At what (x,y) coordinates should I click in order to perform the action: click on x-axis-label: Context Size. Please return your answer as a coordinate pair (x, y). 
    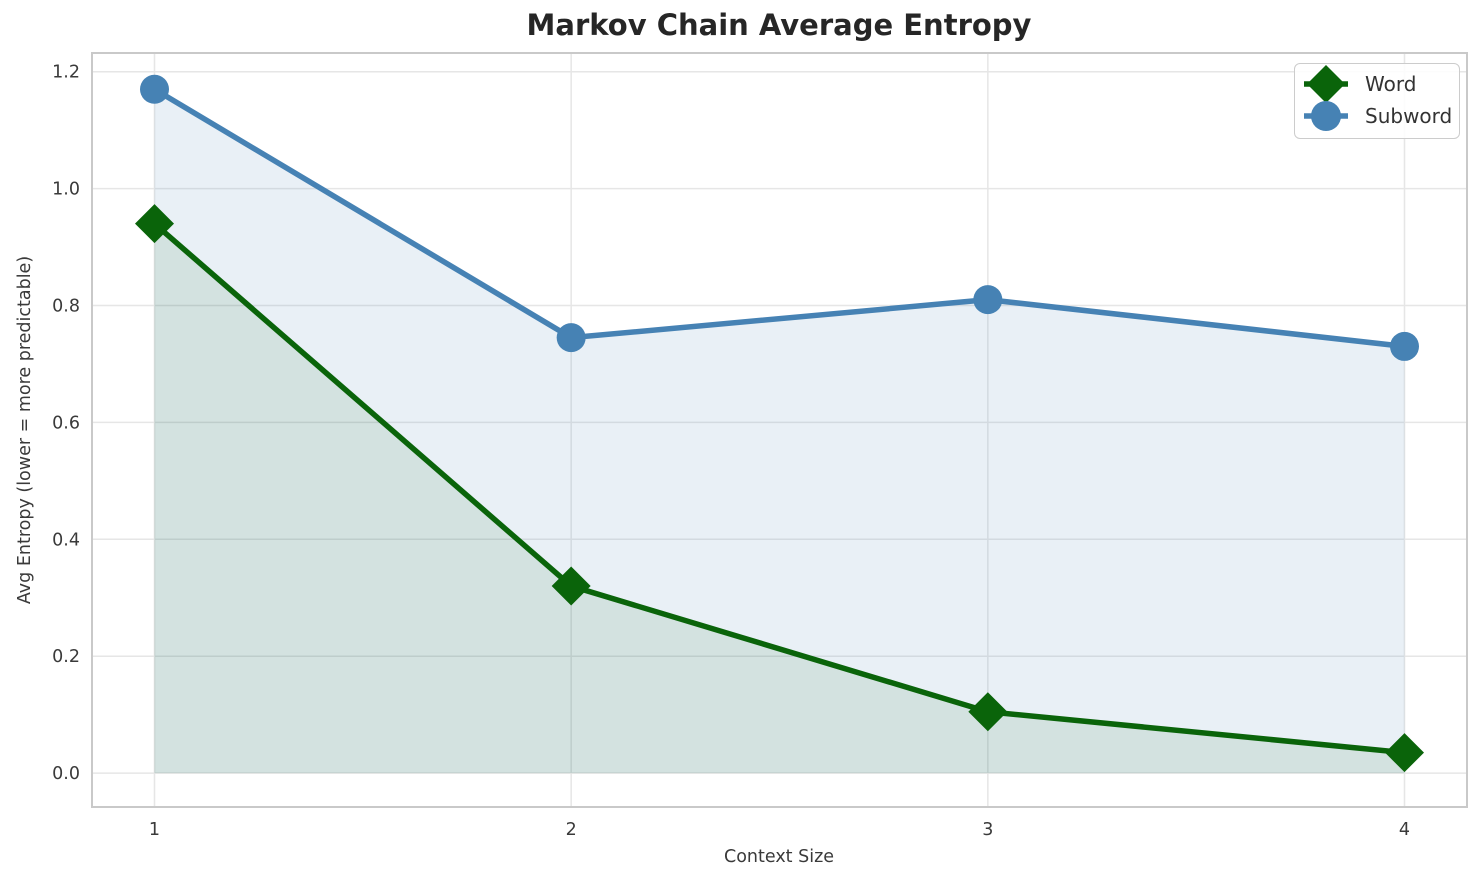
    Looking at the image, I should click on (779, 857).